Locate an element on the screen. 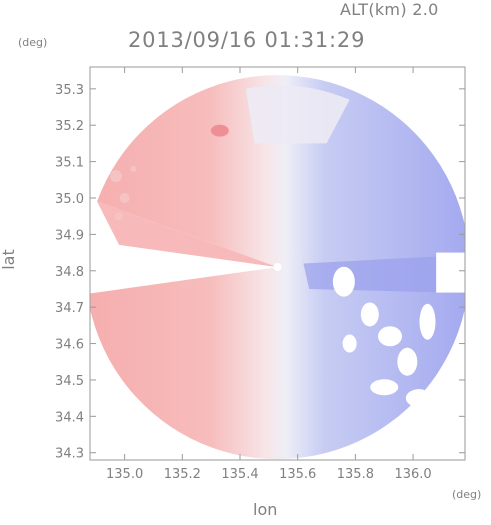 This screenshot has width=491, height=525. no-echo-edge is located at coordinates (450, 272).